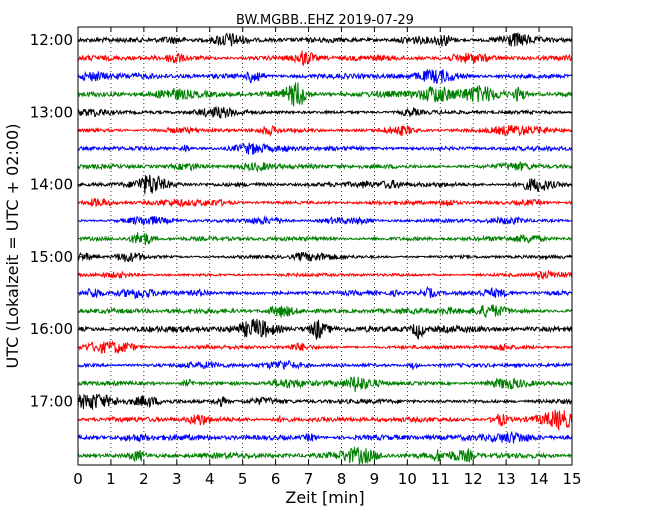 The width and height of the screenshot is (650, 520). What do you see at coordinates (51, 401) in the screenshot?
I see `y-tick-label: 17:00` at bounding box center [51, 401].